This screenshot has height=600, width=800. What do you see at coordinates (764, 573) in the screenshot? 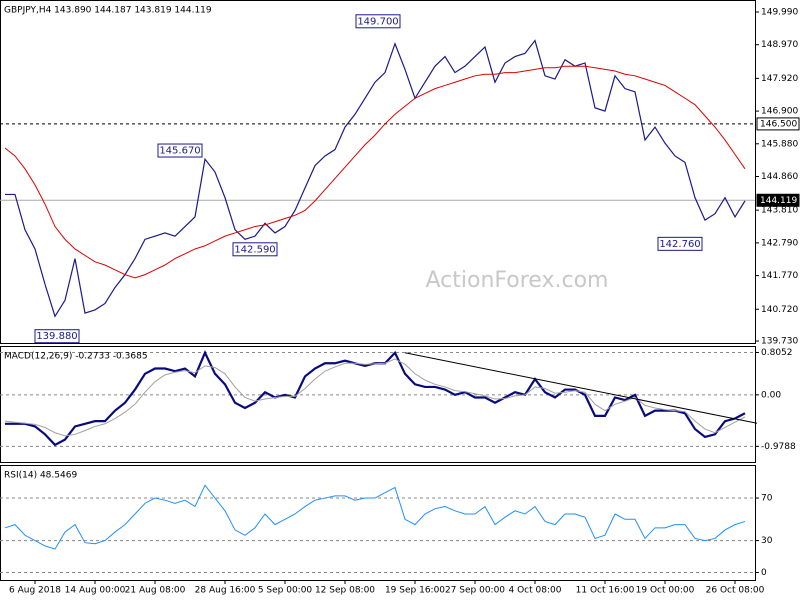
I see `y-tick-label: 0` at bounding box center [764, 573].